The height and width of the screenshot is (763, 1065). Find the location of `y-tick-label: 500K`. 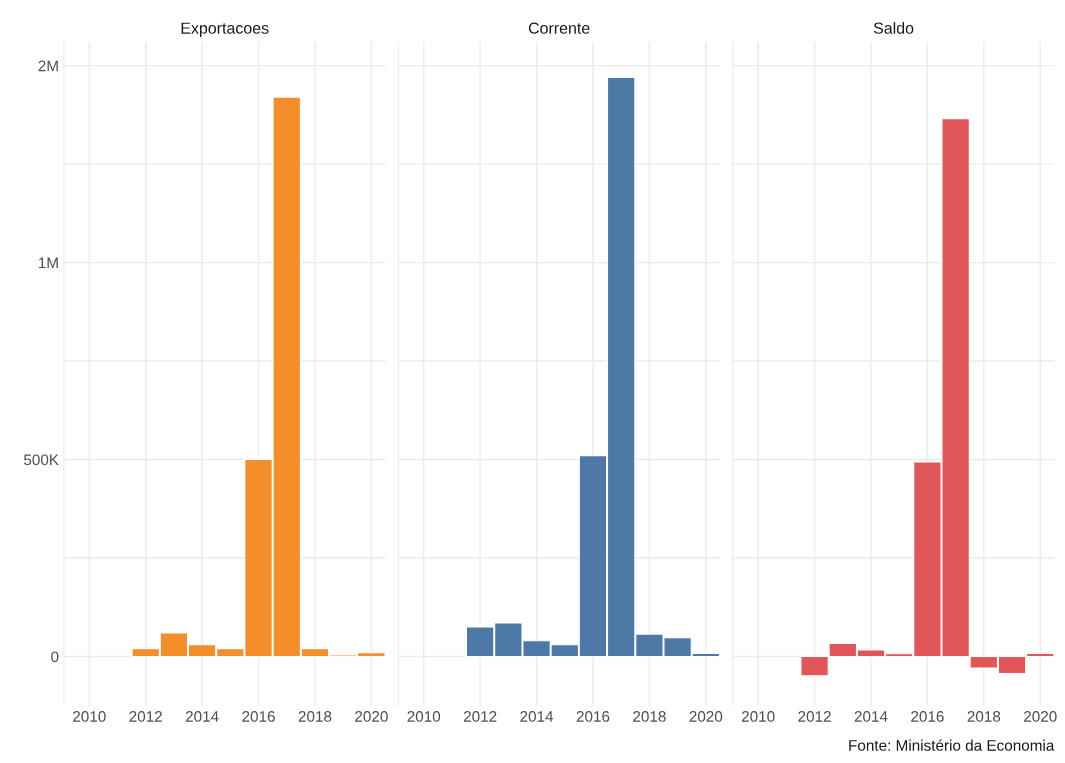

y-tick-label: 500K is located at coordinates (41, 460).